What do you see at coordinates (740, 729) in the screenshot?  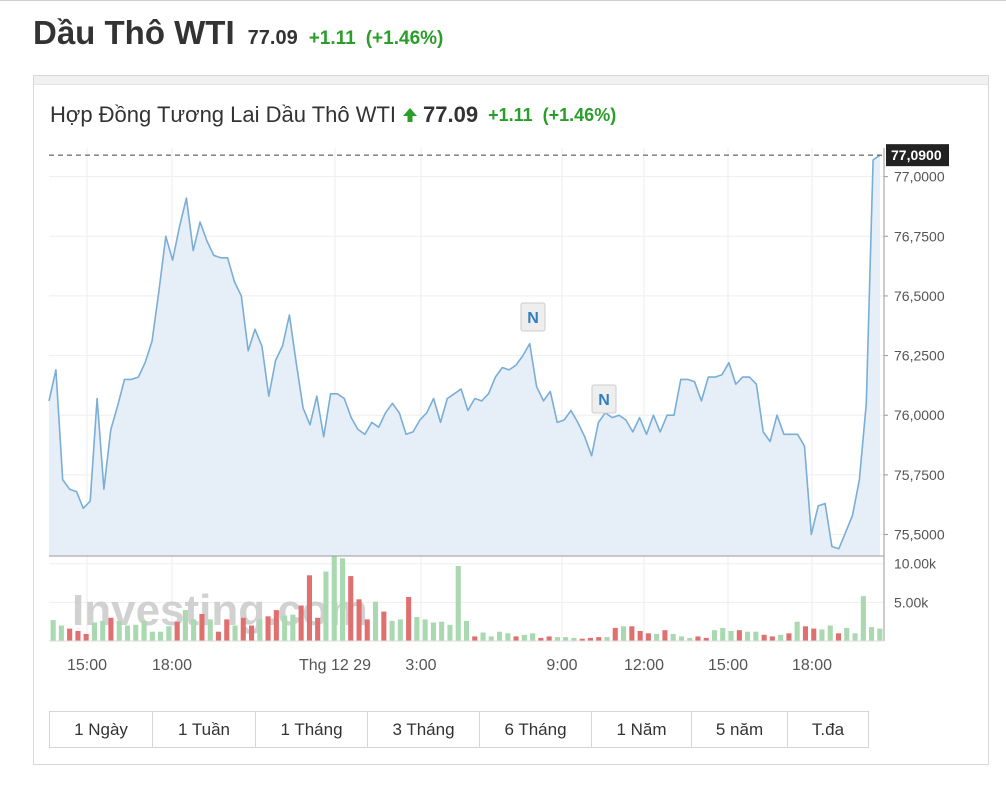 I see `range-5-year-button: 5 năm` at bounding box center [740, 729].